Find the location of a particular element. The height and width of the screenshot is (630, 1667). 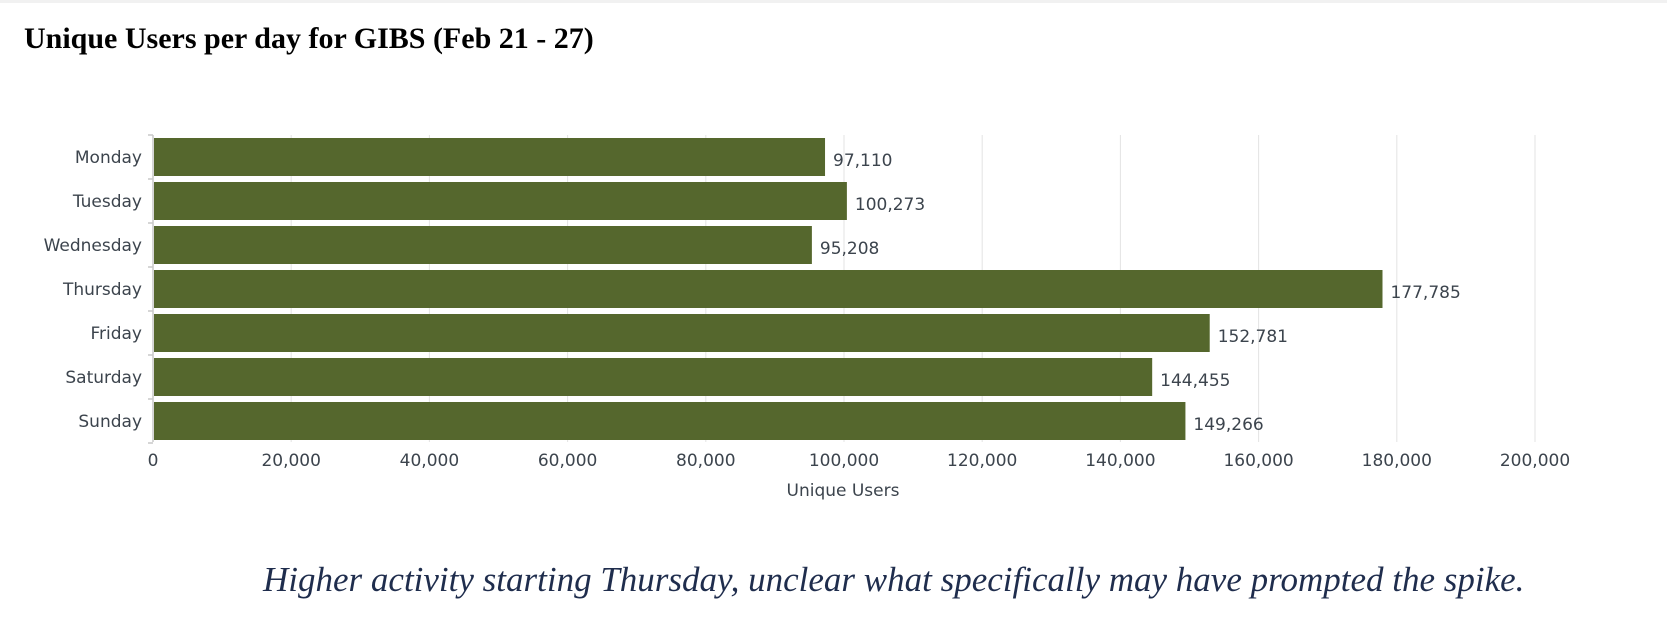

category-label: Thursday is located at coordinates (102, 290).